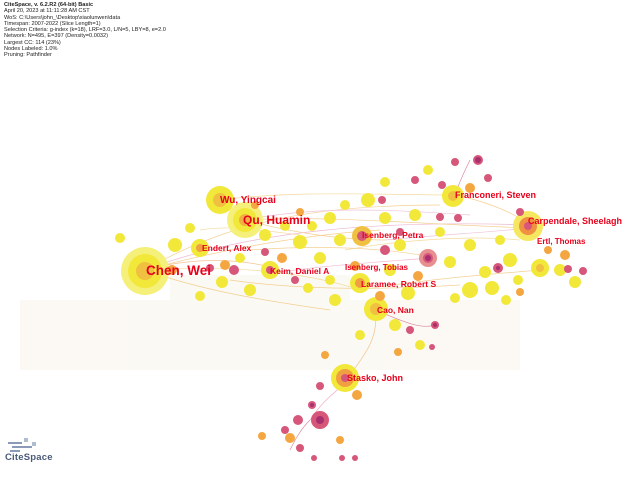 The height and width of the screenshot is (481, 642). I want to click on node-endert-alex, so click(200, 248).